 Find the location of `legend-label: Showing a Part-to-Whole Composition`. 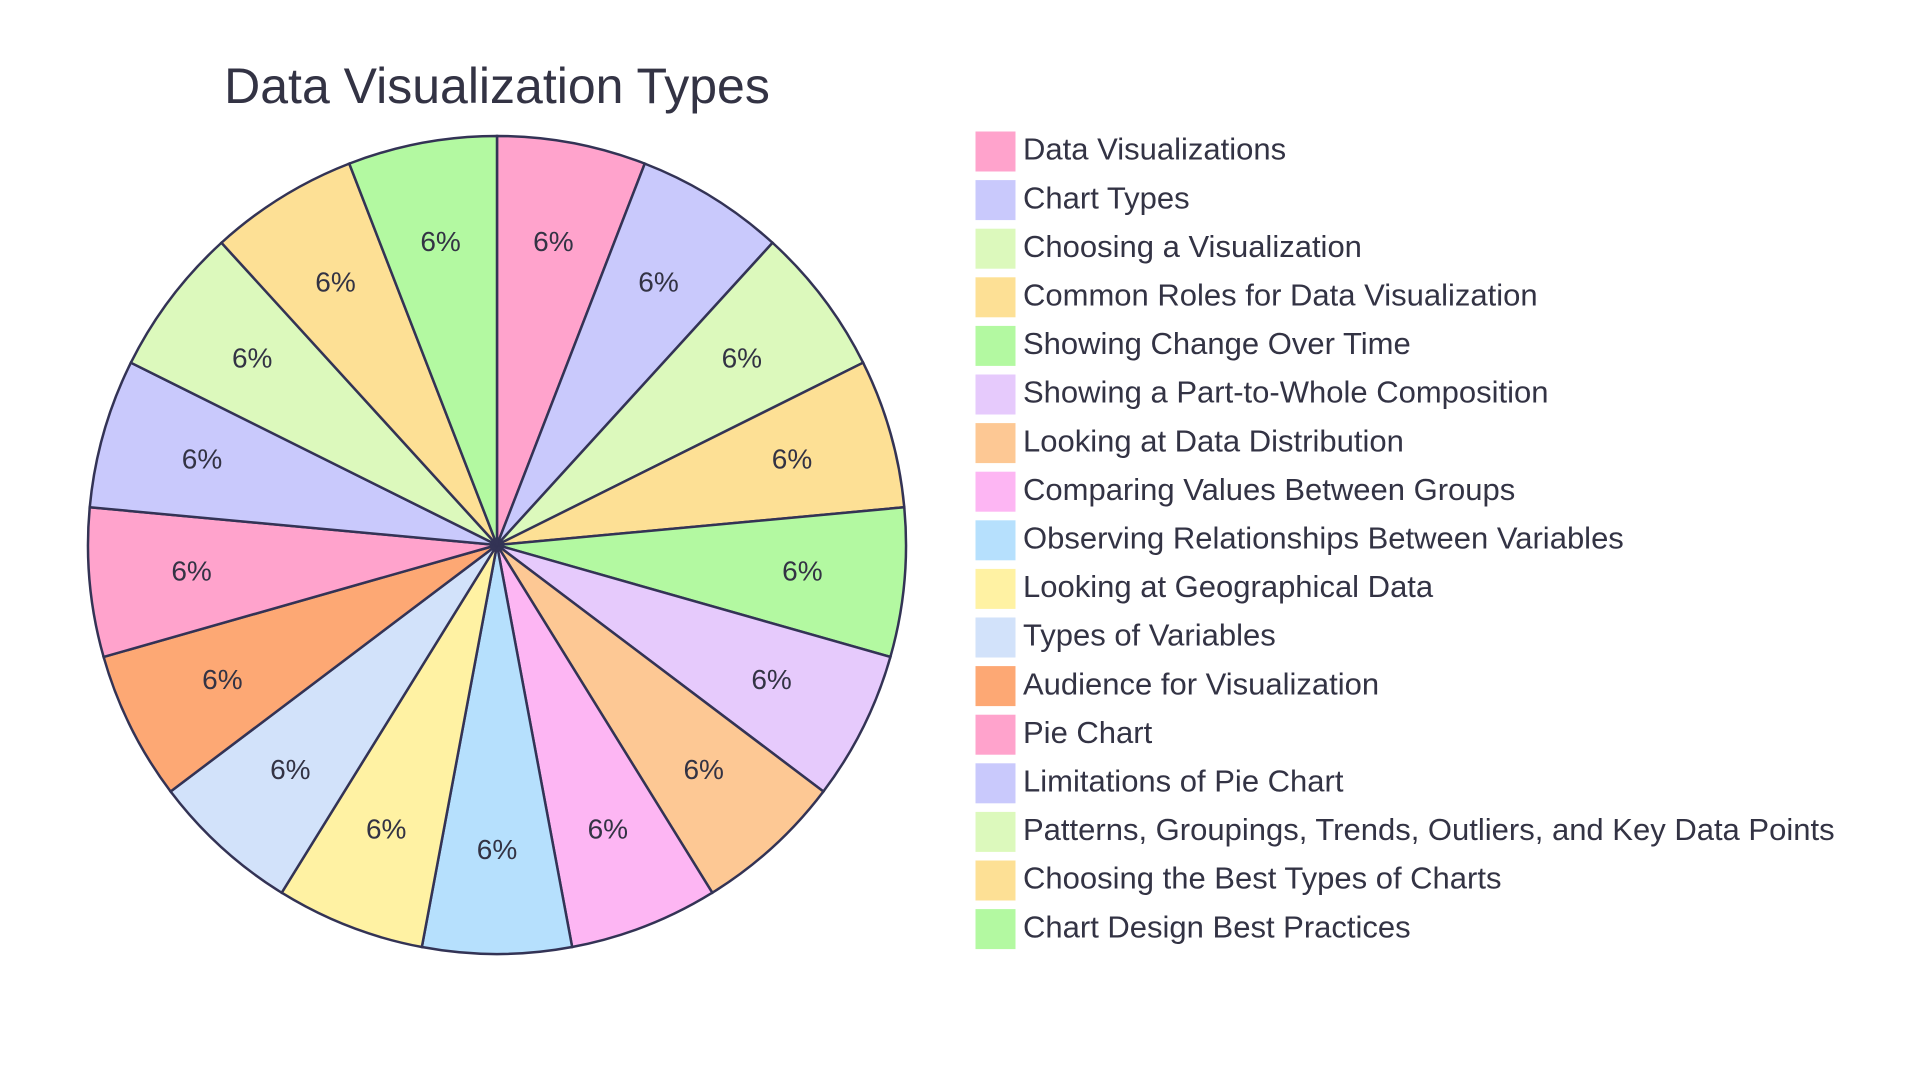

legend-label: Showing a Part-to-Whole Composition is located at coordinates (1286, 392).